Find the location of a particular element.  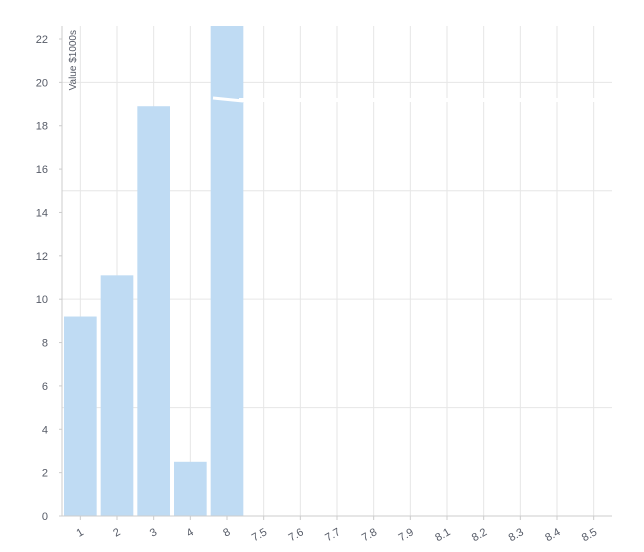

x-tick-label: 8.4 is located at coordinates (552, 535).